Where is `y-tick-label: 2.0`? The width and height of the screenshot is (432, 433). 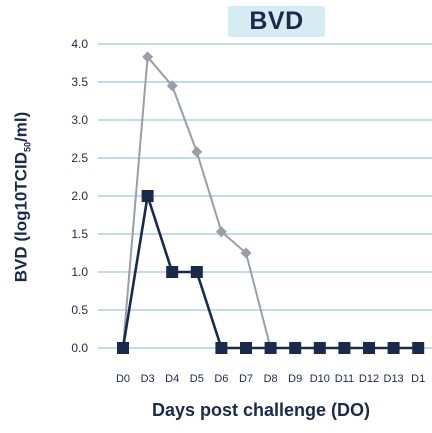 y-tick-label: 2.0 is located at coordinates (79, 196).